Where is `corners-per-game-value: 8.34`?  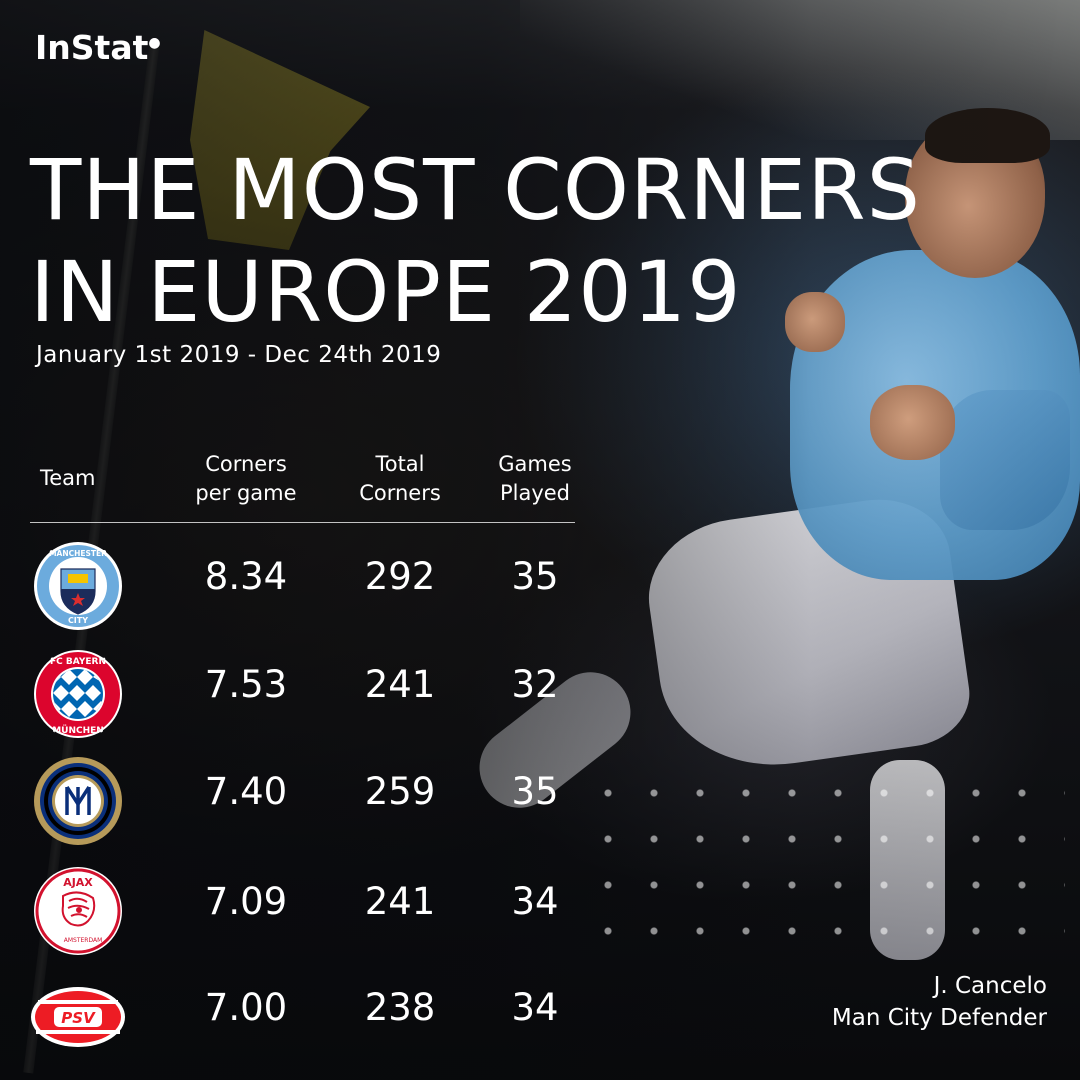 corners-per-game-value: 8.34 is located at coordinates (246, 576).